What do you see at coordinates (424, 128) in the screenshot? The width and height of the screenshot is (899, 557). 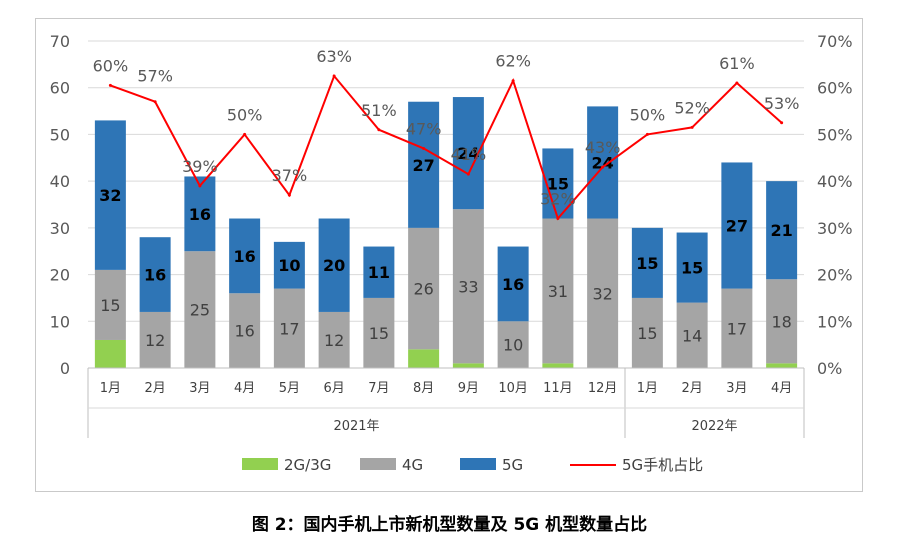 I see `line-value-label: 47%` at bounding box center [424, 128].